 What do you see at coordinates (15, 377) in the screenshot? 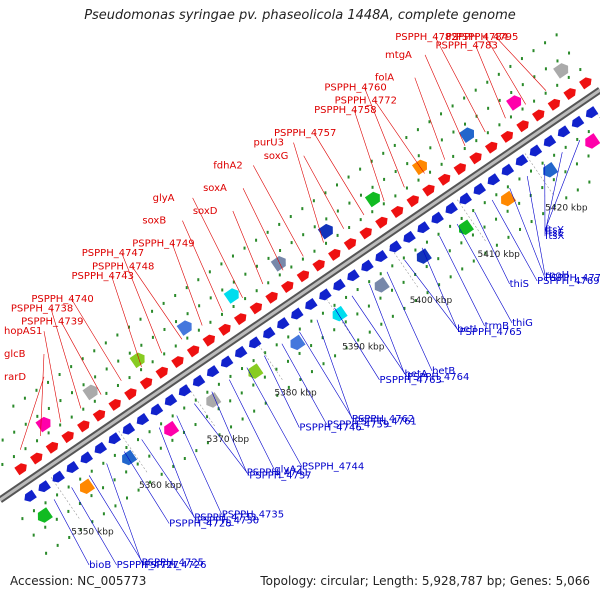
I see `gene-label: rarD` at bounding box center [15, 377].